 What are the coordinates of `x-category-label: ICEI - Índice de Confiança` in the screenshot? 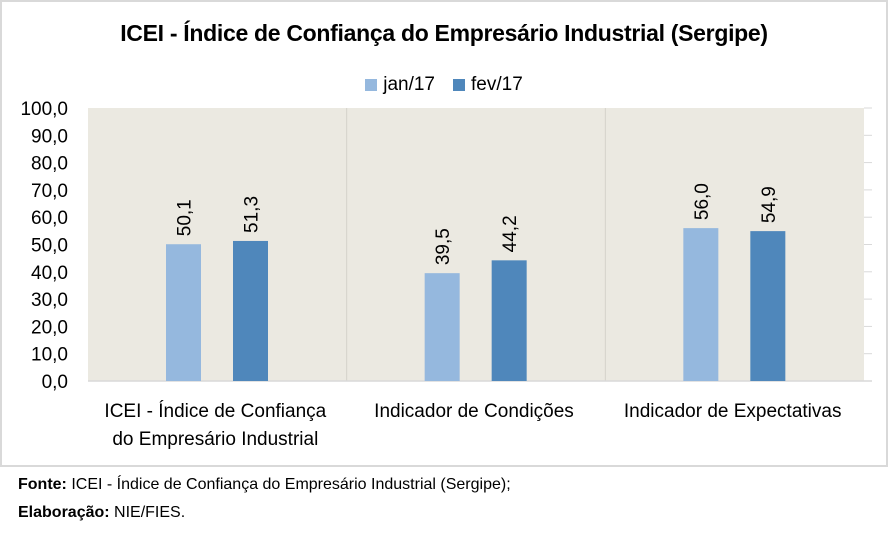 It's located at (215, 411).